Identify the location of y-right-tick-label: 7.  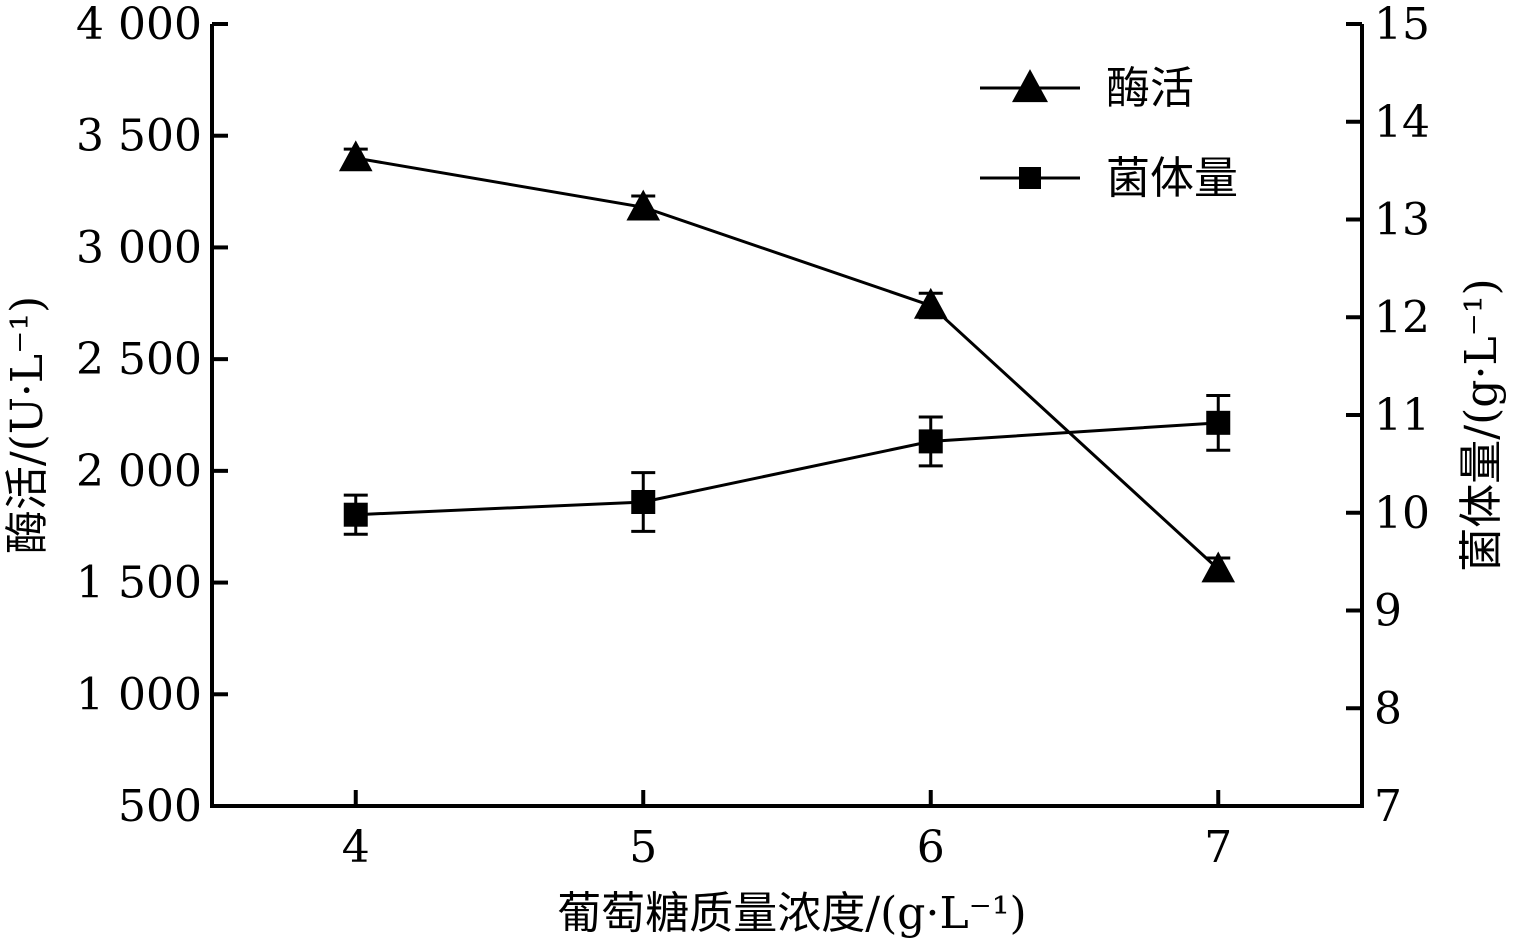
(1388, 806).